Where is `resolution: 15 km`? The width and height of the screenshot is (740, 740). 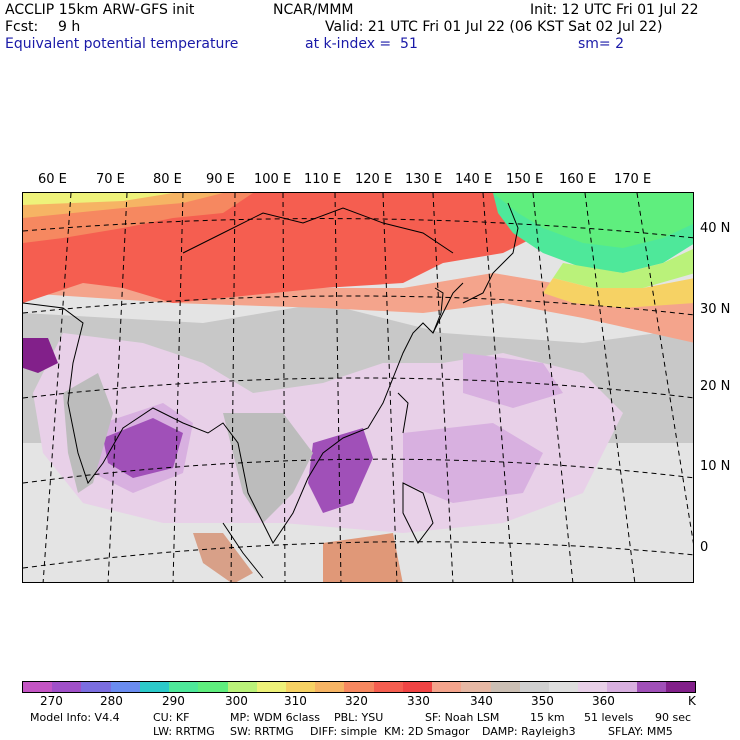
resolution: 15 km is located at coordinates (547, 717).